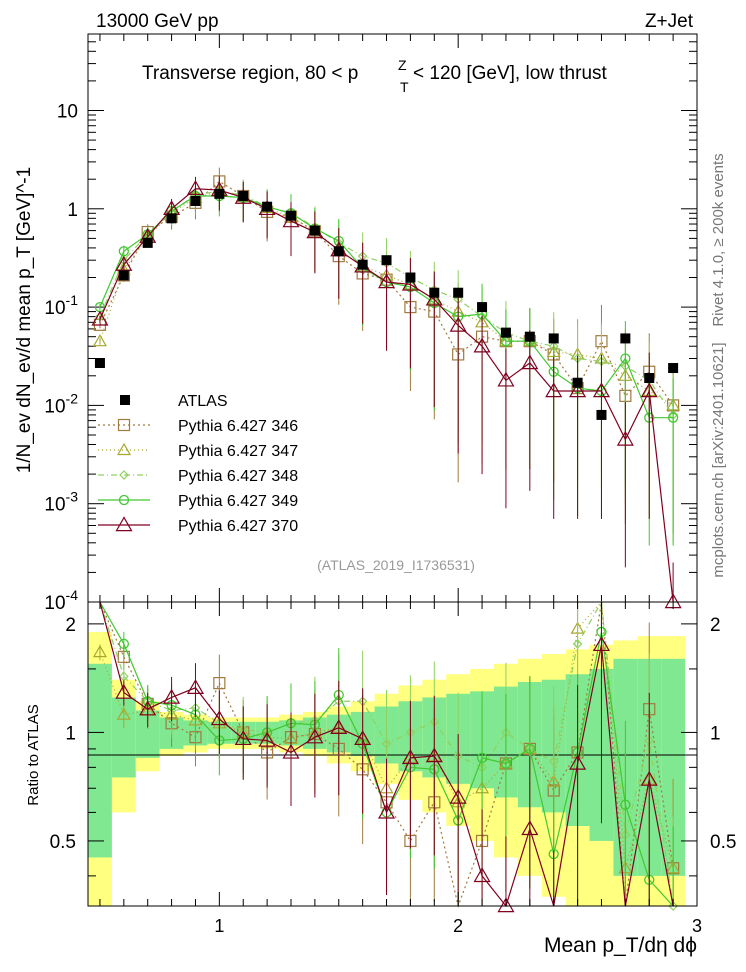 The image size is (746, 972). Describe the element at coordinates (697, 926) in the screenshot. I see `x-tick-label: 3` at that location.